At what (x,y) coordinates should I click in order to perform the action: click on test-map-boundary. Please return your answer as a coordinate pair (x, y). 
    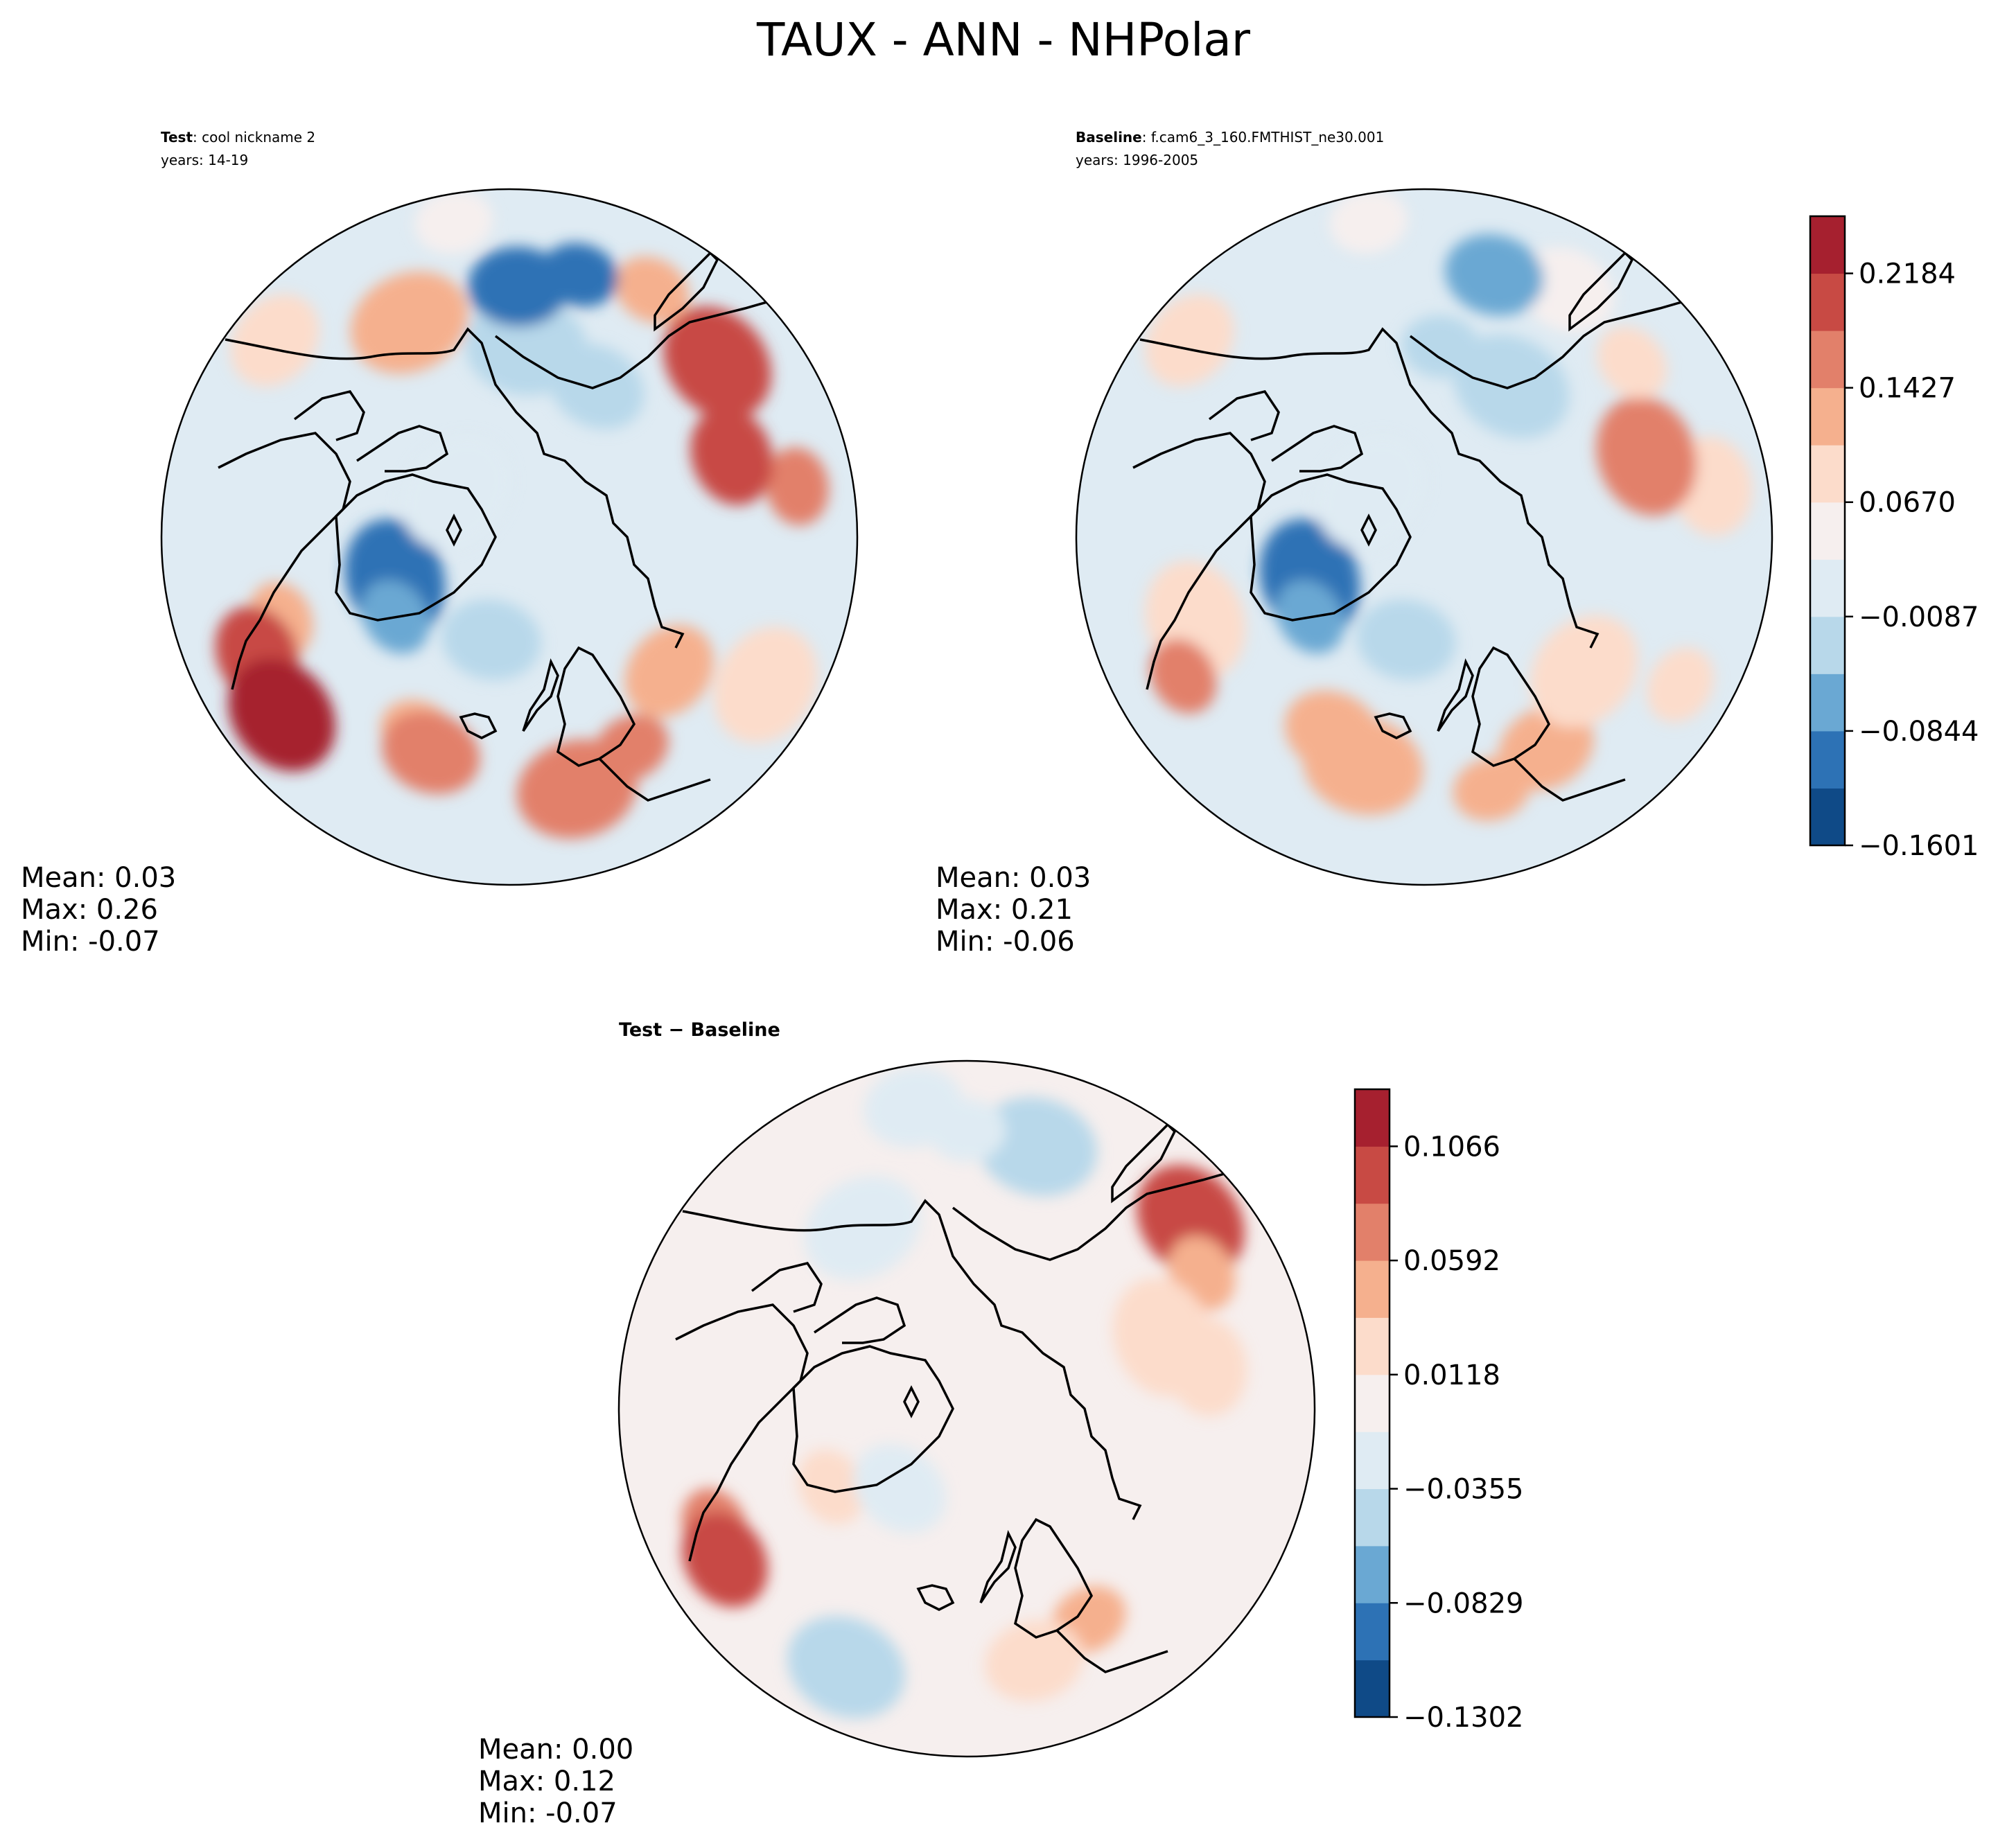
    Looking at the image, I should click on (509, 537).